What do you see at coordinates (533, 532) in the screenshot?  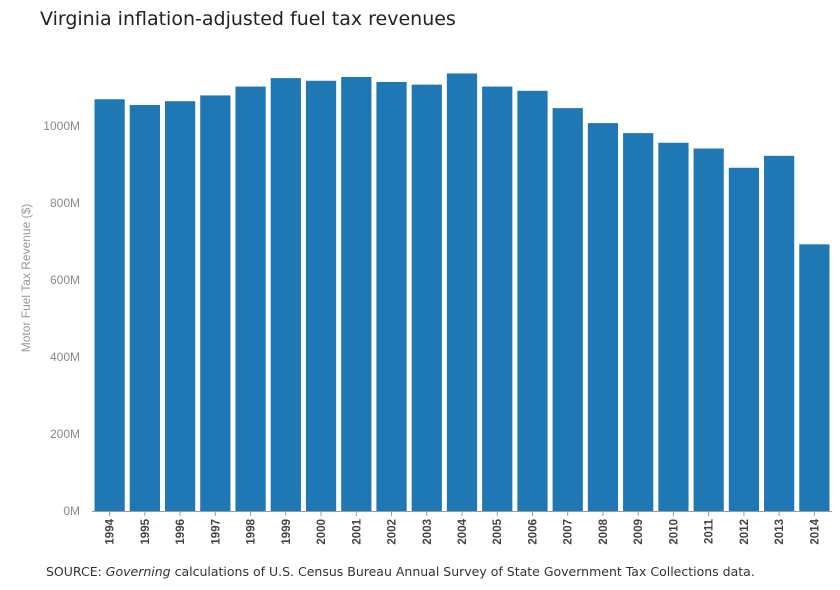 I see `x-tick-label: 2006` at bounding box center [533, 532].